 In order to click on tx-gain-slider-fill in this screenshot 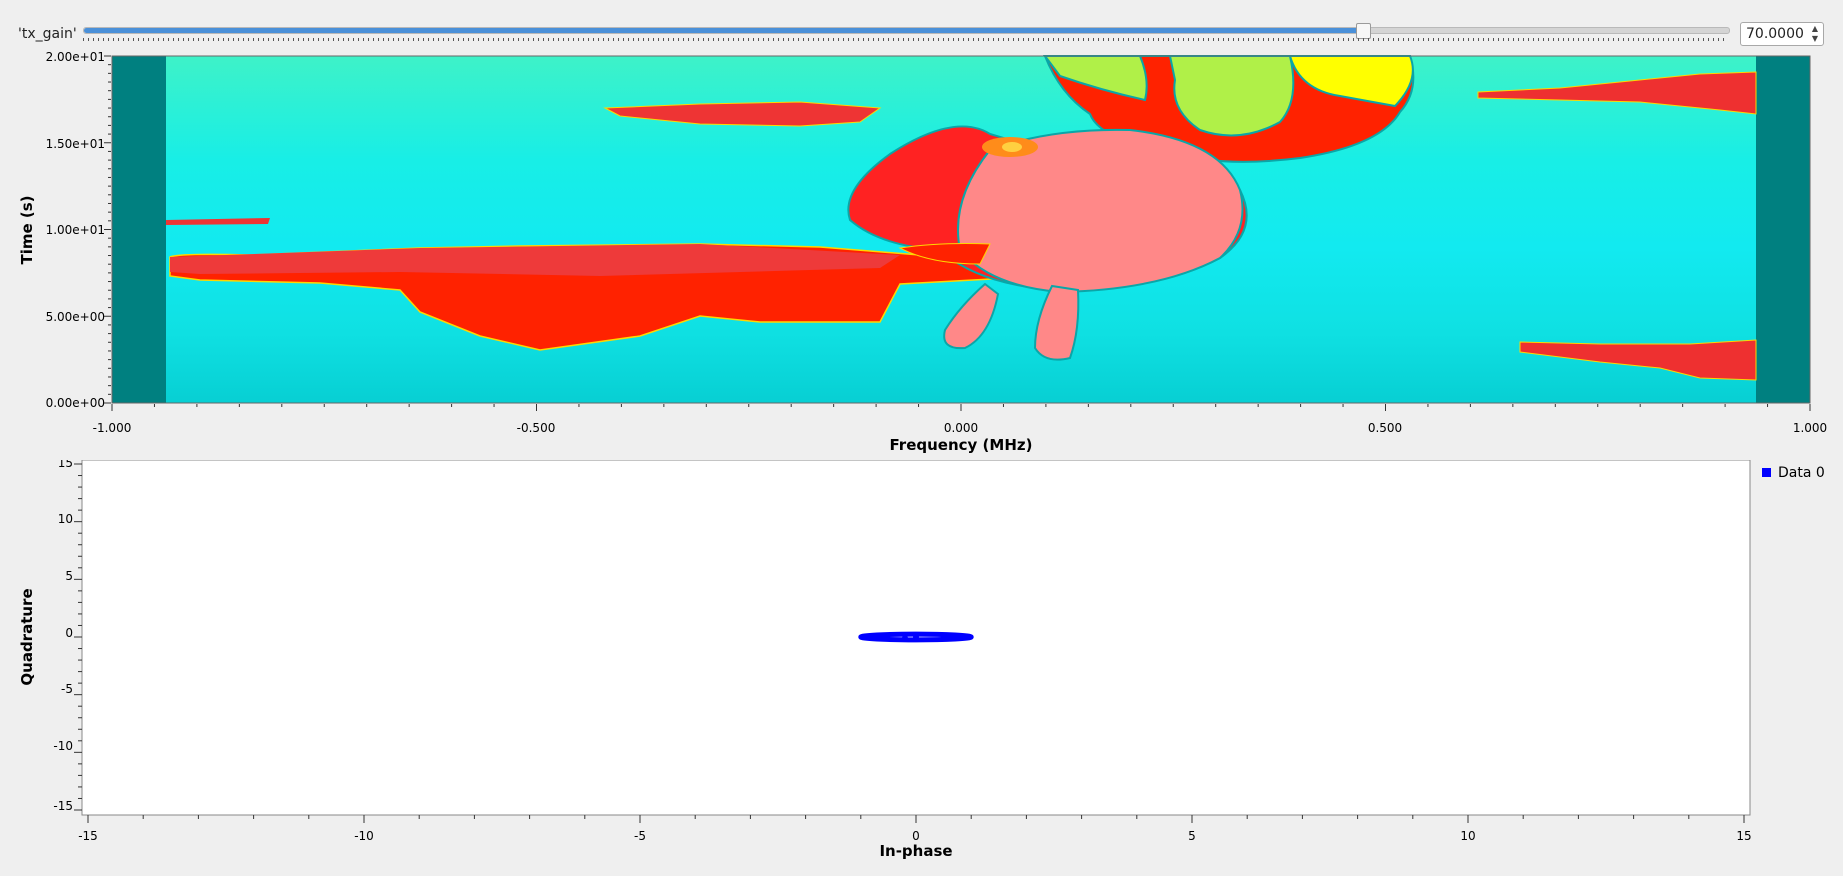, I will do `click(724, 30)`.